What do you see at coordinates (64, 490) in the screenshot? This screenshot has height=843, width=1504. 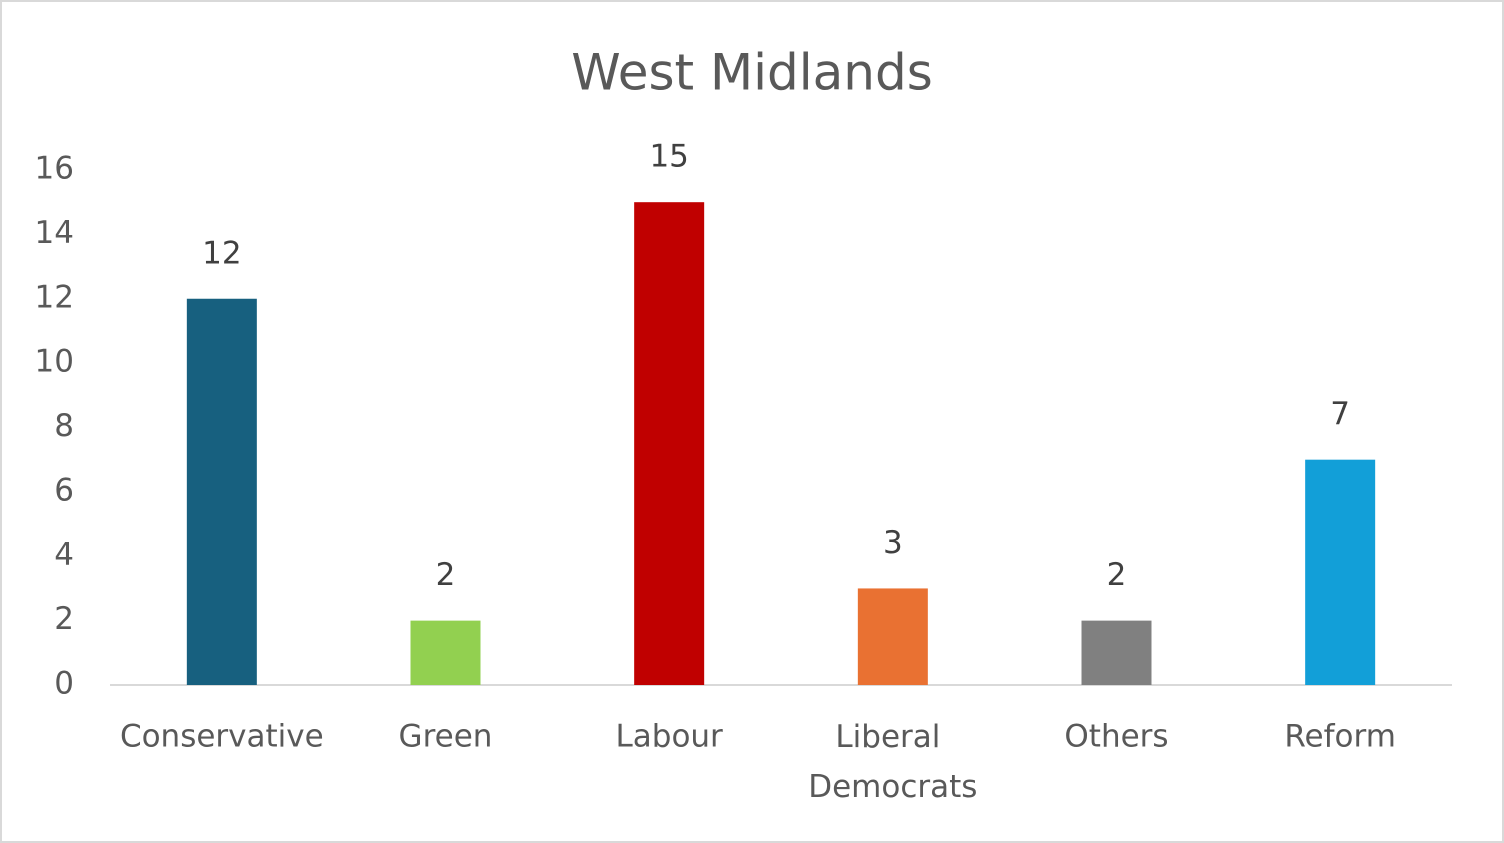 I see `y-tick-label: 6` at bounding box center [64, 490].